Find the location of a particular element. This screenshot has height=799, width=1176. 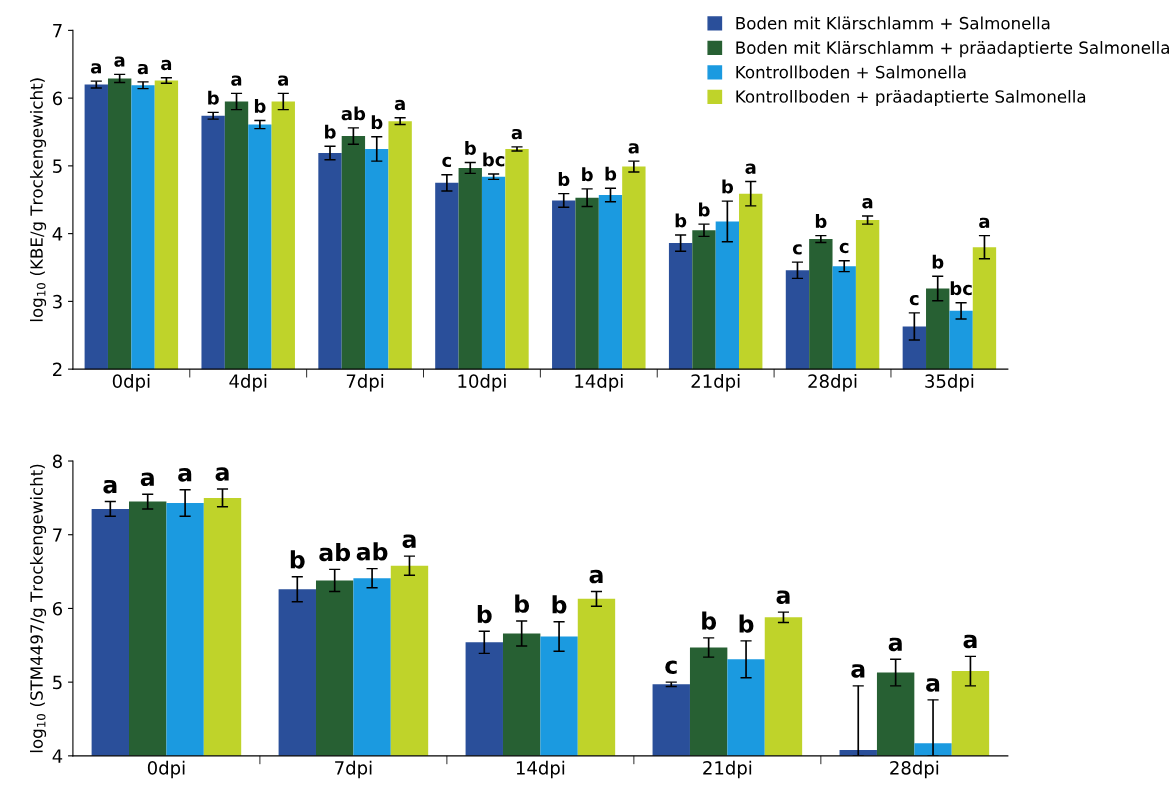

y-tick-label: 8 is located at coordinates (57, 461).